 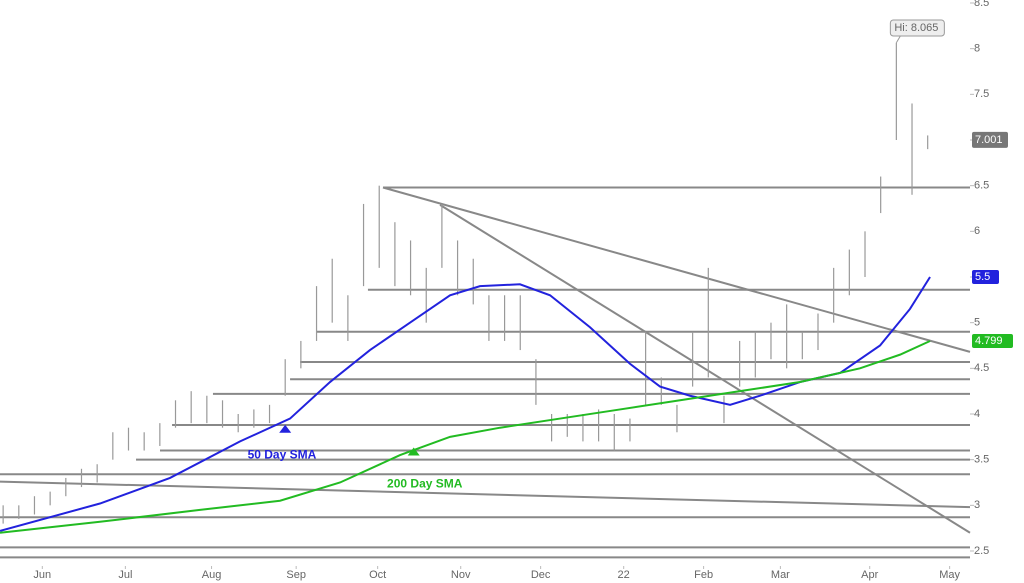 What do you see at coordinates (977, 231) in the screenshot?
I see `y-tick-label: 6` at bounding box center [977, 231].